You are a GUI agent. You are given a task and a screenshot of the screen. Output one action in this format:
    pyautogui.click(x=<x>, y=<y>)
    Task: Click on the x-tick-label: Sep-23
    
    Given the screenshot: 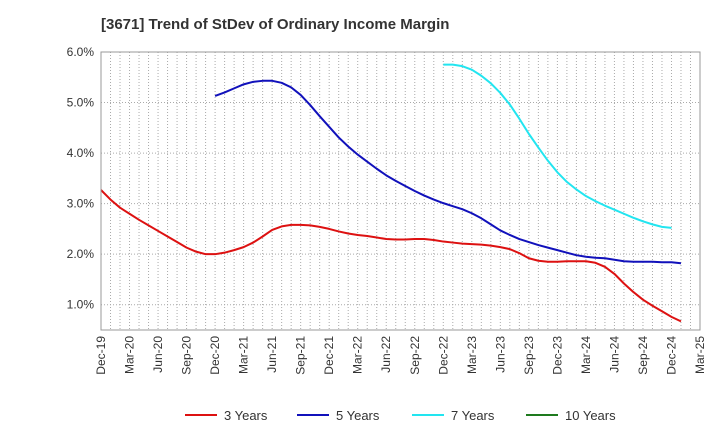 What is the action you would take?
    pyautogui.click(x=529, y=355)
    